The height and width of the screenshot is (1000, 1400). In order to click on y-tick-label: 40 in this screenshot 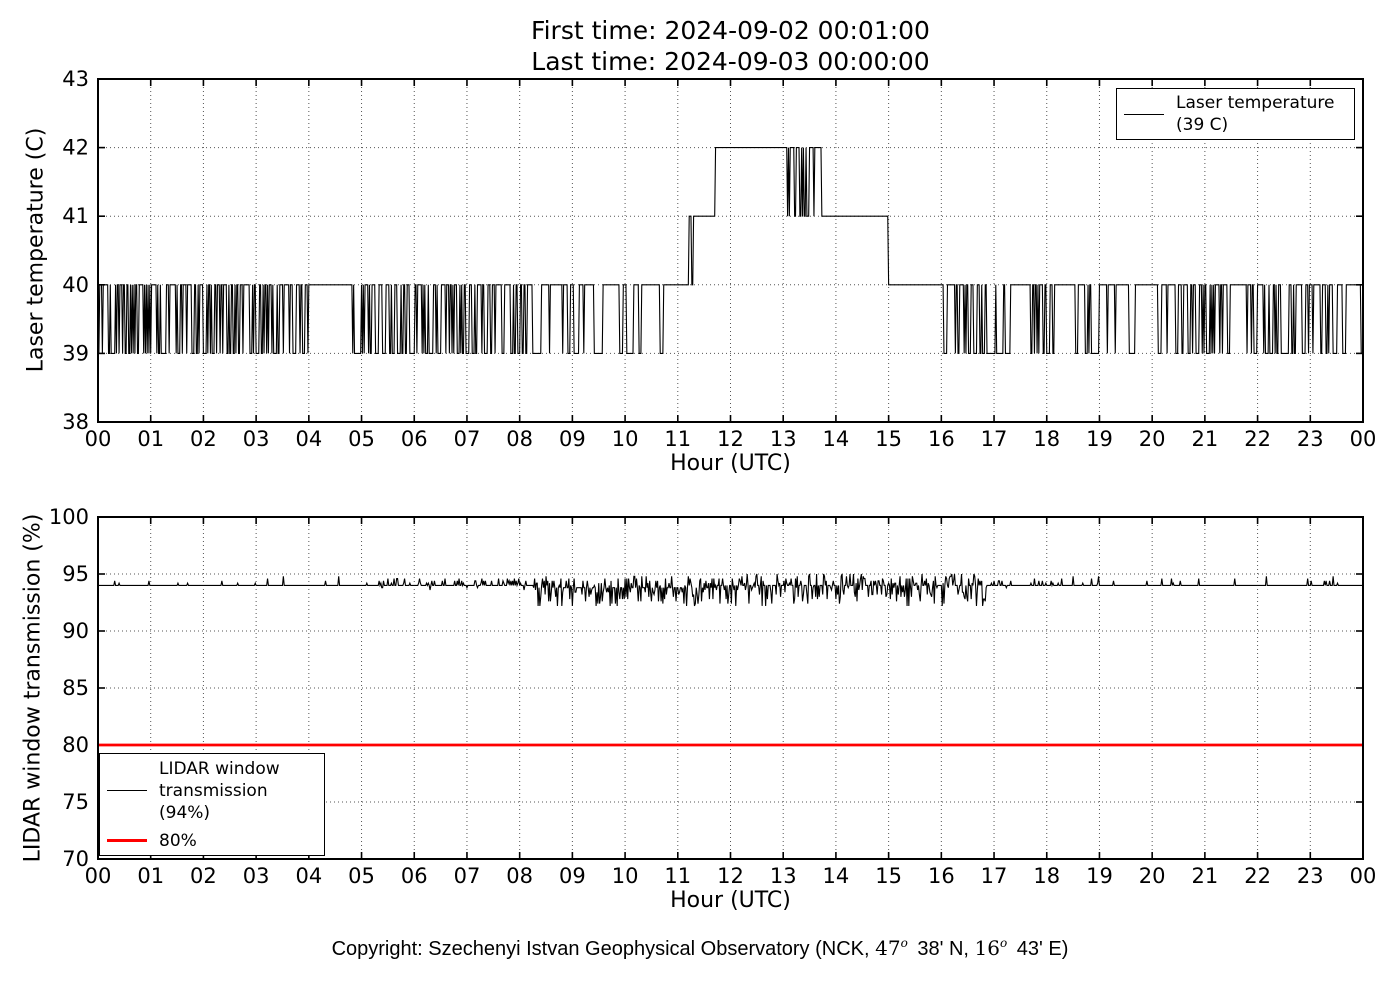, I will do `click(75, 285)`.